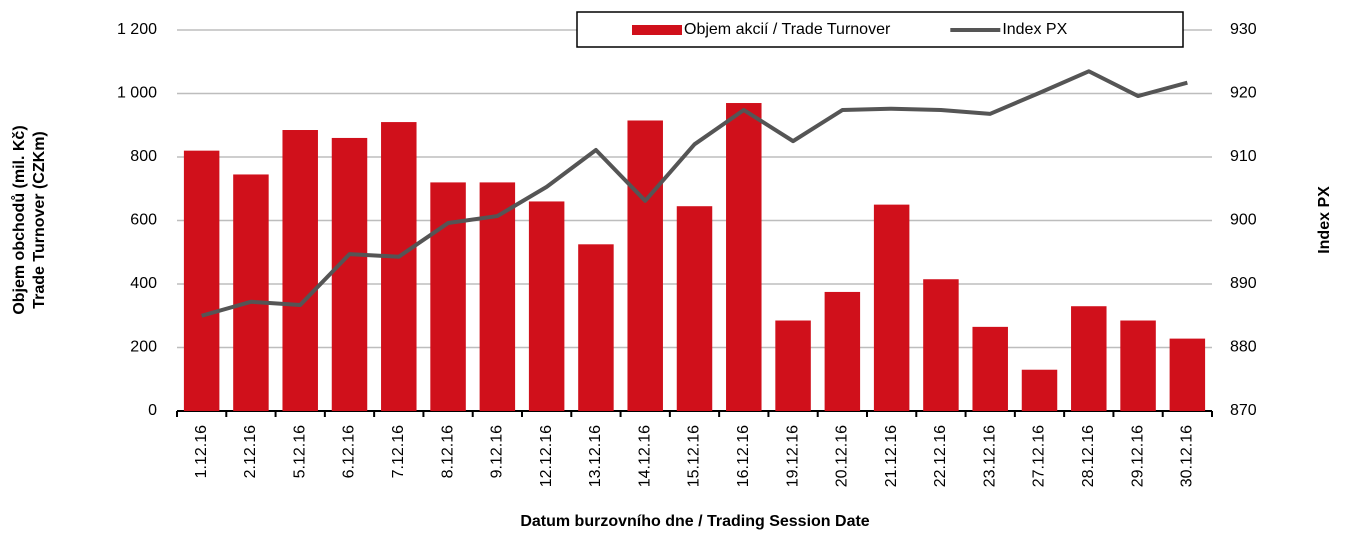  What do you see at coordinates (1243, 93) in the screenshot?
I see `y2-tick-label: 920` at bounding box center [1243, 93].